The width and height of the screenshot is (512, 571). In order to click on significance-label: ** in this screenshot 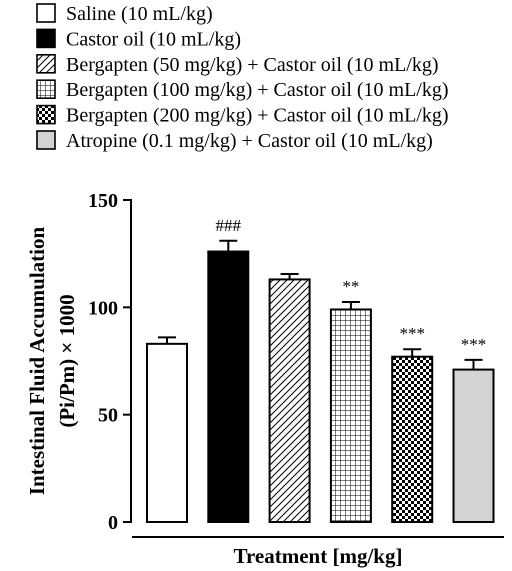, I will do `click(350, 286)`.